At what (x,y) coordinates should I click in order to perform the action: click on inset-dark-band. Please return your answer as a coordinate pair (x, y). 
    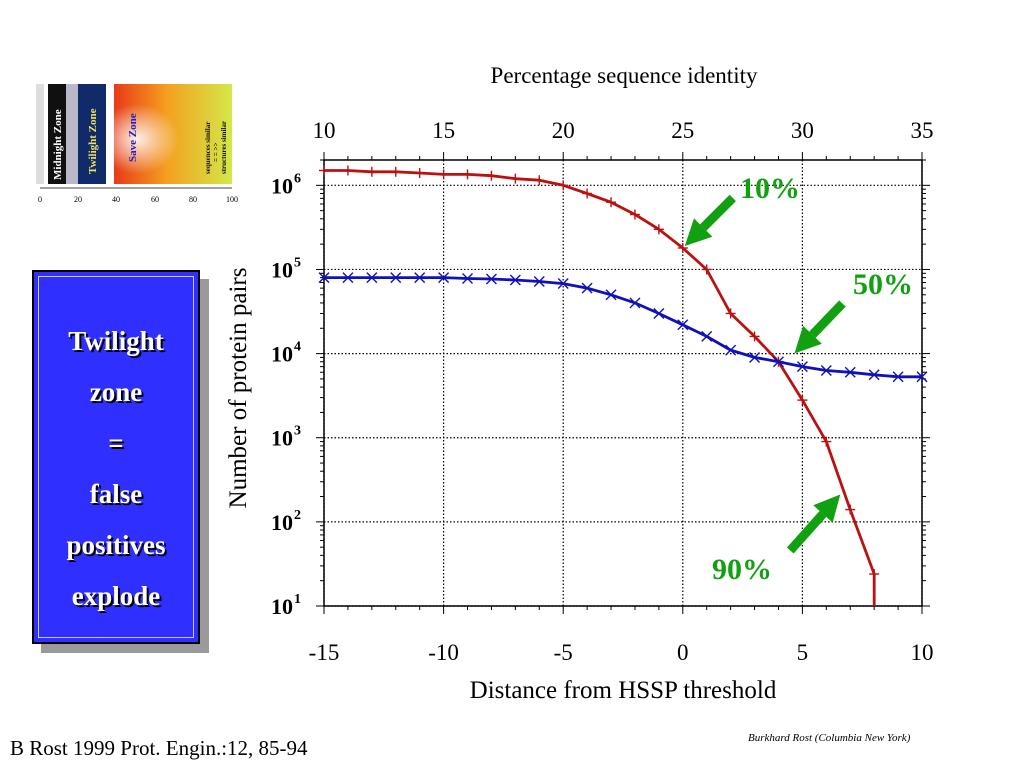
    Looking at the image, I should click on (40, 134).